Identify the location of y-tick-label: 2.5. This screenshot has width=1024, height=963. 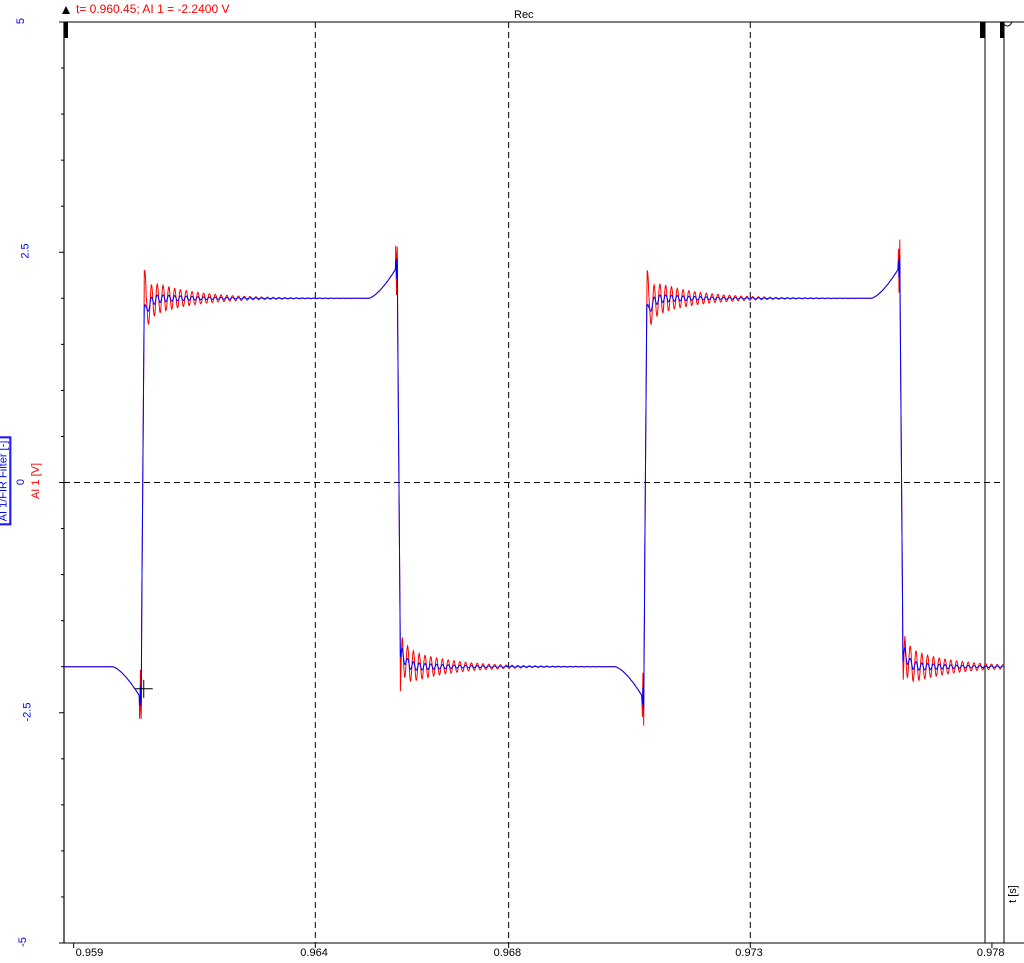
(25, 251).